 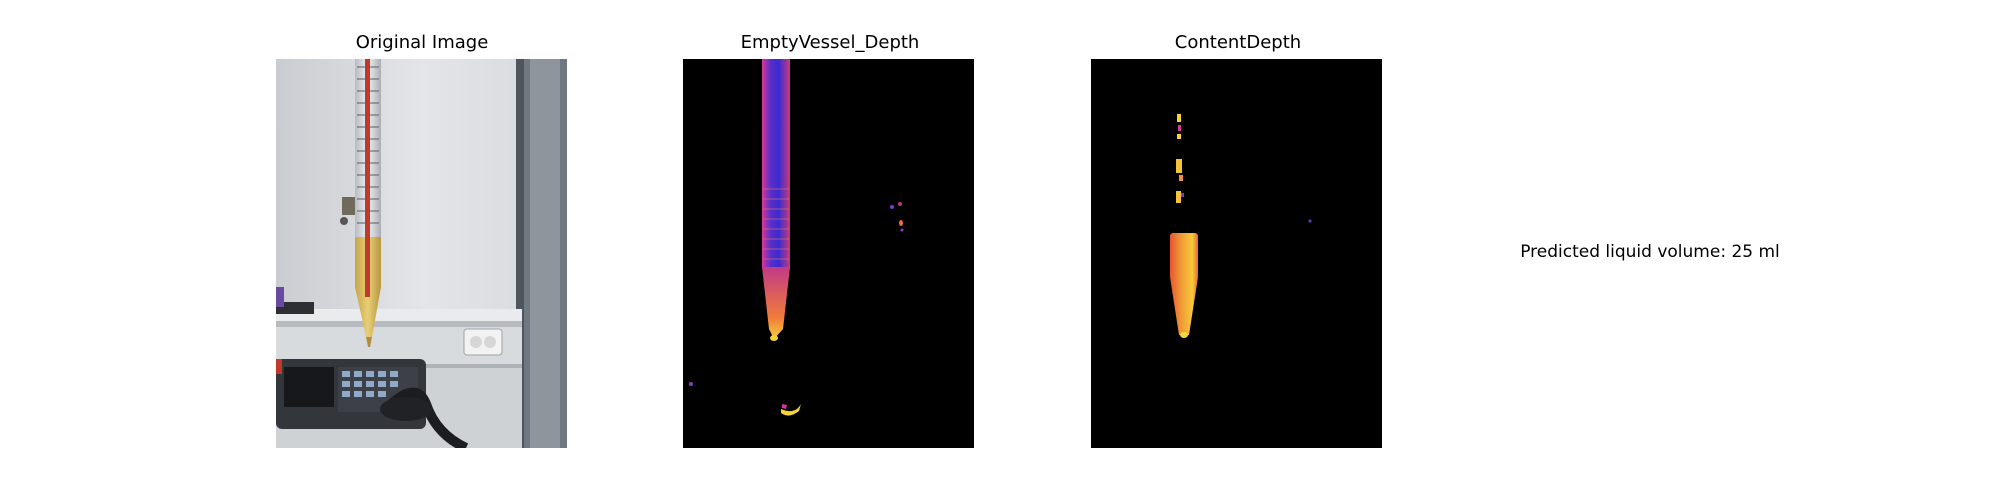 I want to click on original-photo, so click(x=421, y=253).